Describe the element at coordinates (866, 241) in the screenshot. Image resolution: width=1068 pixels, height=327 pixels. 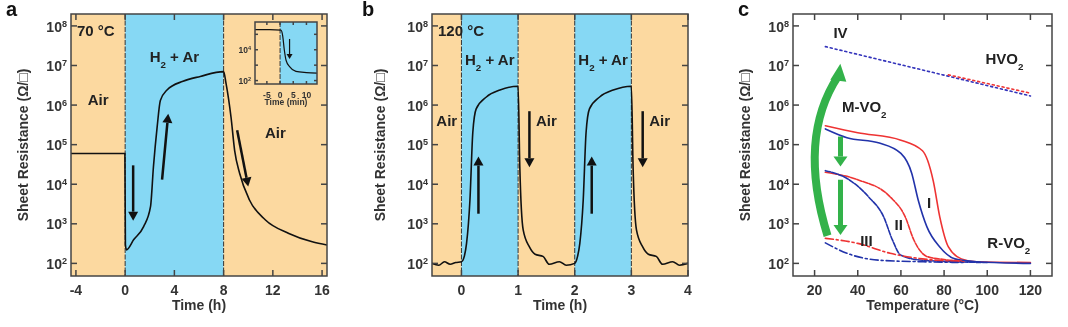
I see `annotation: III` at that location.